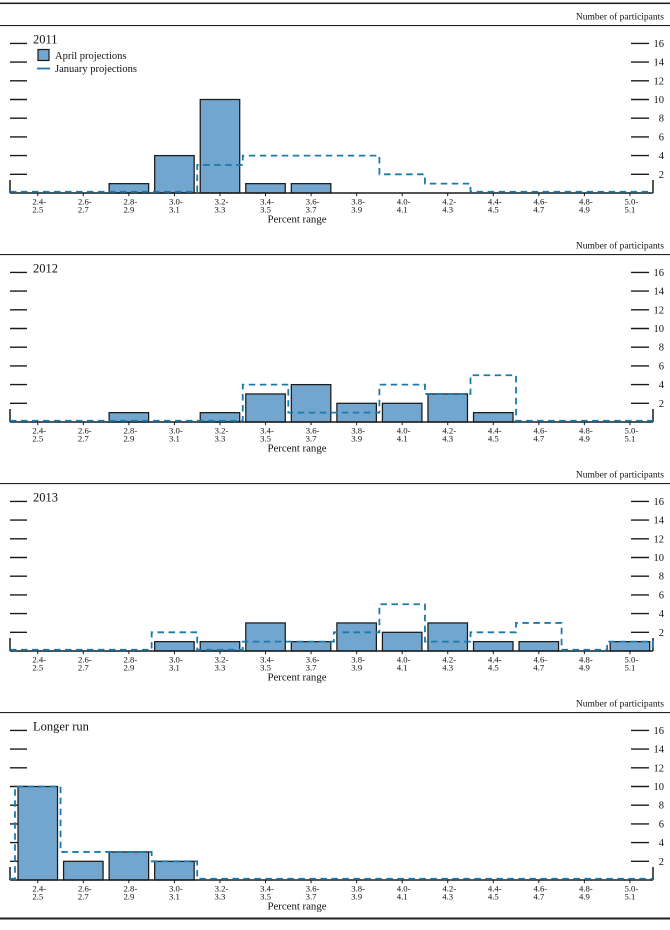 Image resolution: width=670 pixels, height=930 pixels. What do you see at coordinates (586, 889) in the screenshot?
I see `bin-label-top: 4.8-` at bounding box center [586, 889].